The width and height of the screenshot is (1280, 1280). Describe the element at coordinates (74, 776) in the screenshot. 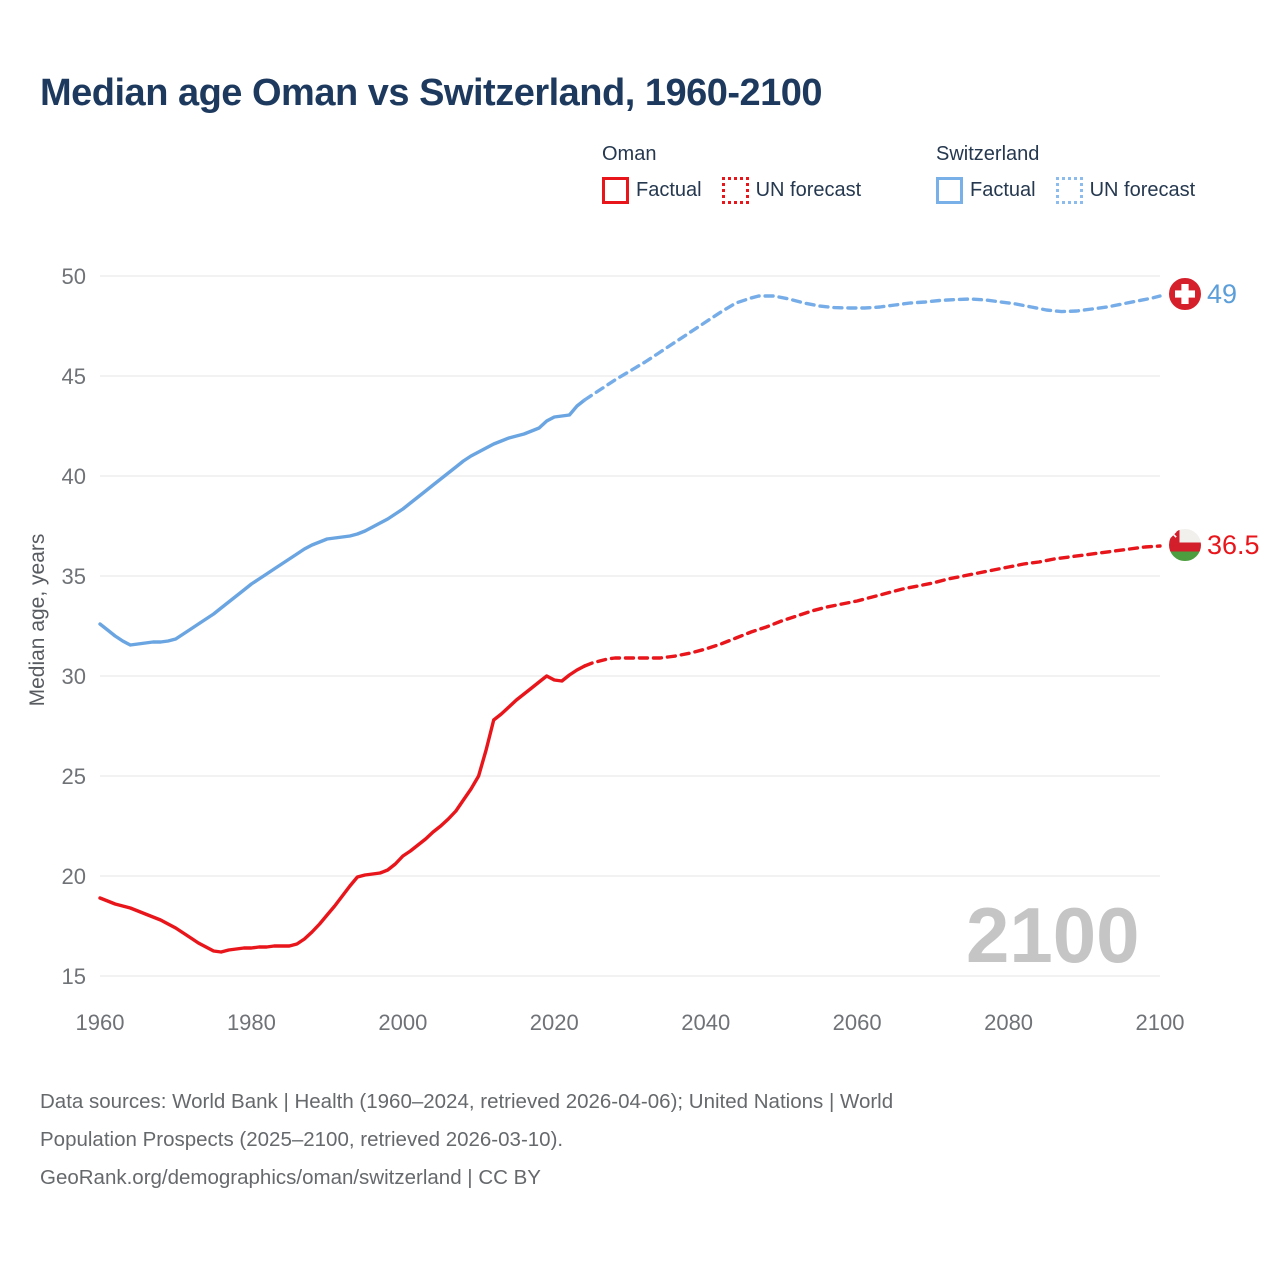

I see `y-tick-label: 25` at that location.